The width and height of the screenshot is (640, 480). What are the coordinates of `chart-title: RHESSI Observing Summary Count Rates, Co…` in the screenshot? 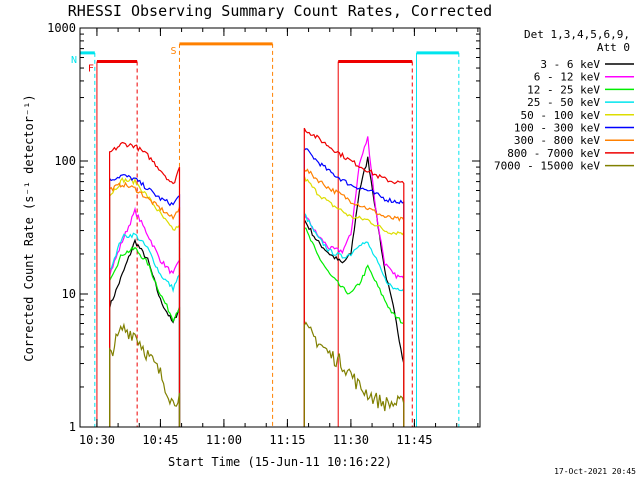 It's located at (280, 11).